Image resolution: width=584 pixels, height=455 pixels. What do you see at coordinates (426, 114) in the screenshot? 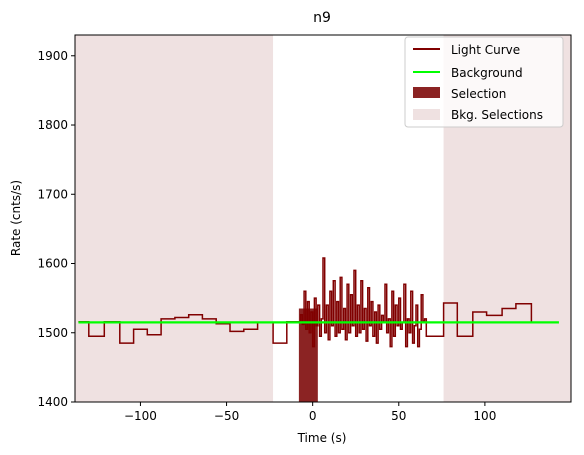
I see `legend-bkg-selections-swatch` at bounding box center [426, 114].